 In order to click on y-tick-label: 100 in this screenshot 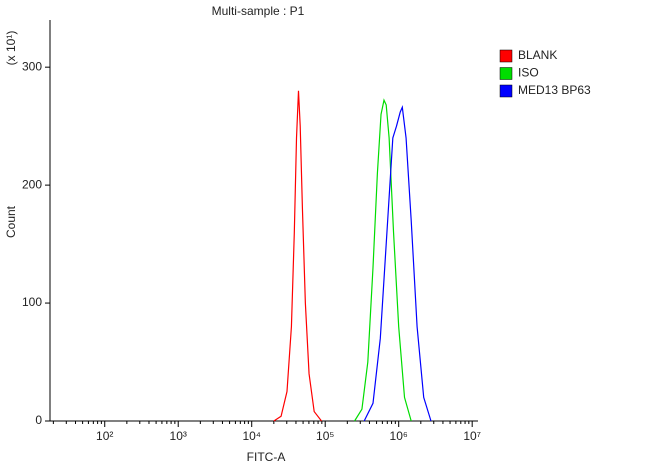, I will do `click(32, 302)`.